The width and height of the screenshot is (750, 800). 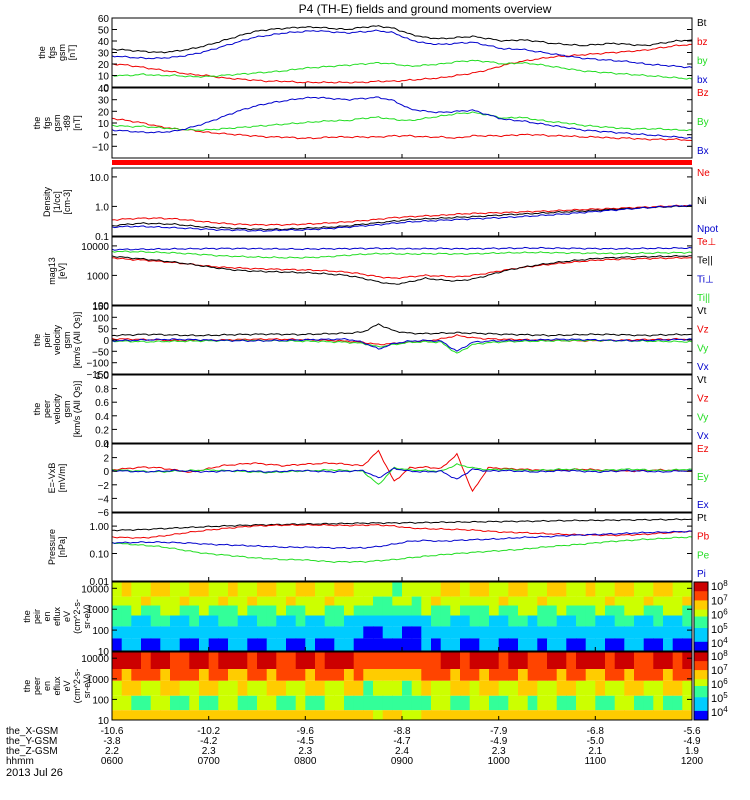 I want to click on legend-Vy: Vy, so click(x=702, y=417).